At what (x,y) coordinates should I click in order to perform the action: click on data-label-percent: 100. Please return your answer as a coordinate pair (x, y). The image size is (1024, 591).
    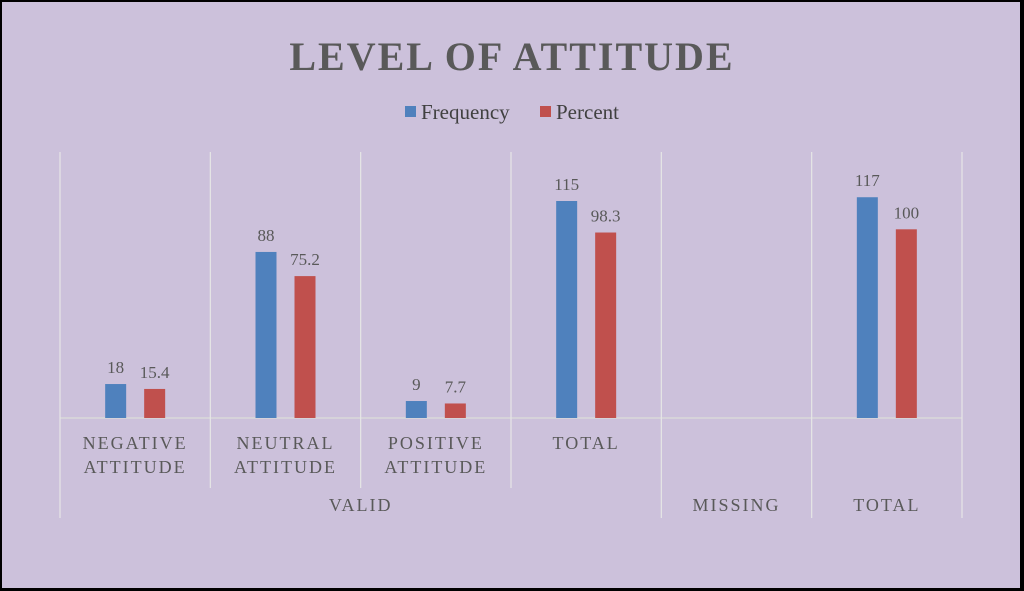
    Looking at the image, I should click on (907, 212).